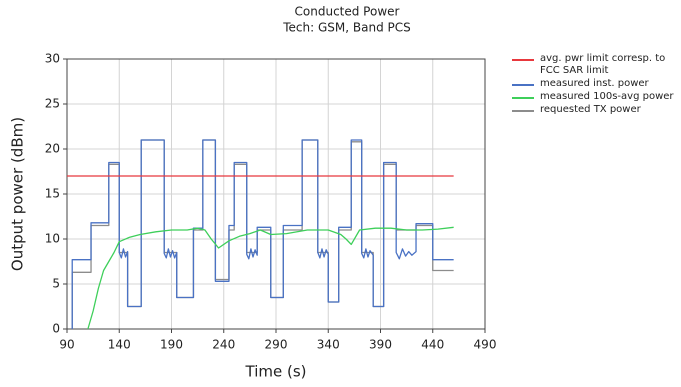 The width and height of the screenshot is (681, 387). What do you see at coordinates (607, 96) in the screenshot?
I see `legend-label: measured 100s-avg power` at bounding box center [607, 96].